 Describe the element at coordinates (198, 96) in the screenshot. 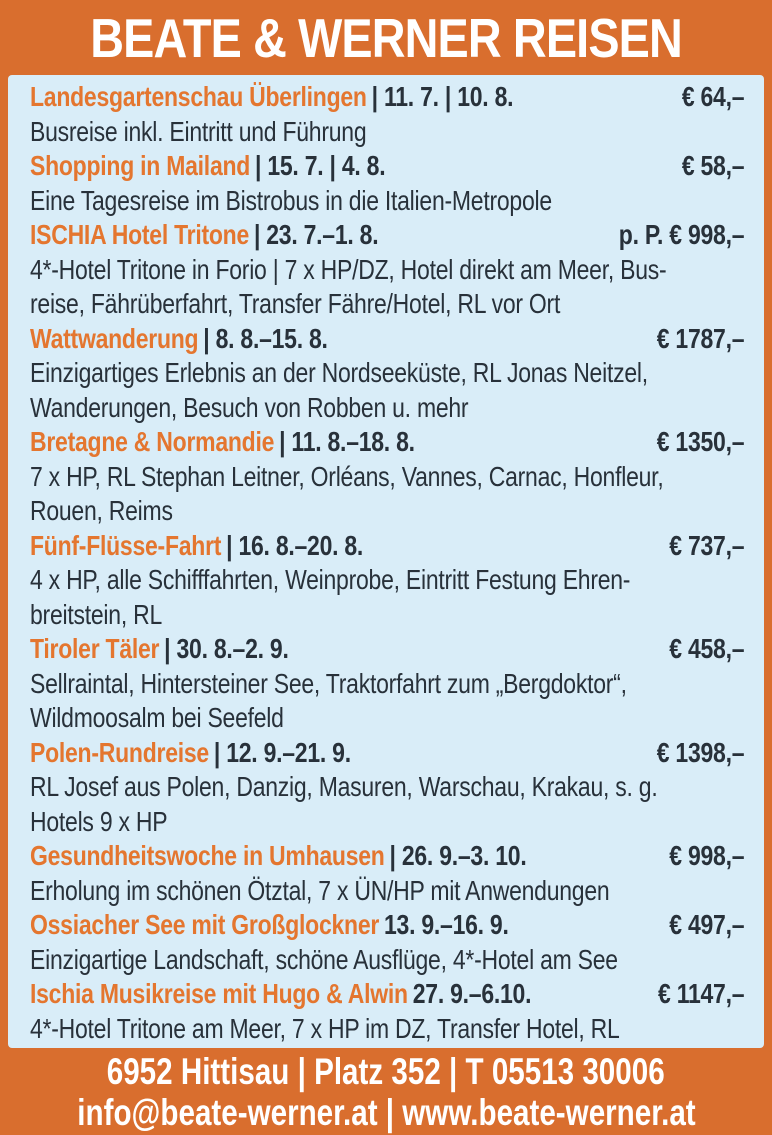

I see `offer-title: Landesgartenschau Überlingen` at that location.